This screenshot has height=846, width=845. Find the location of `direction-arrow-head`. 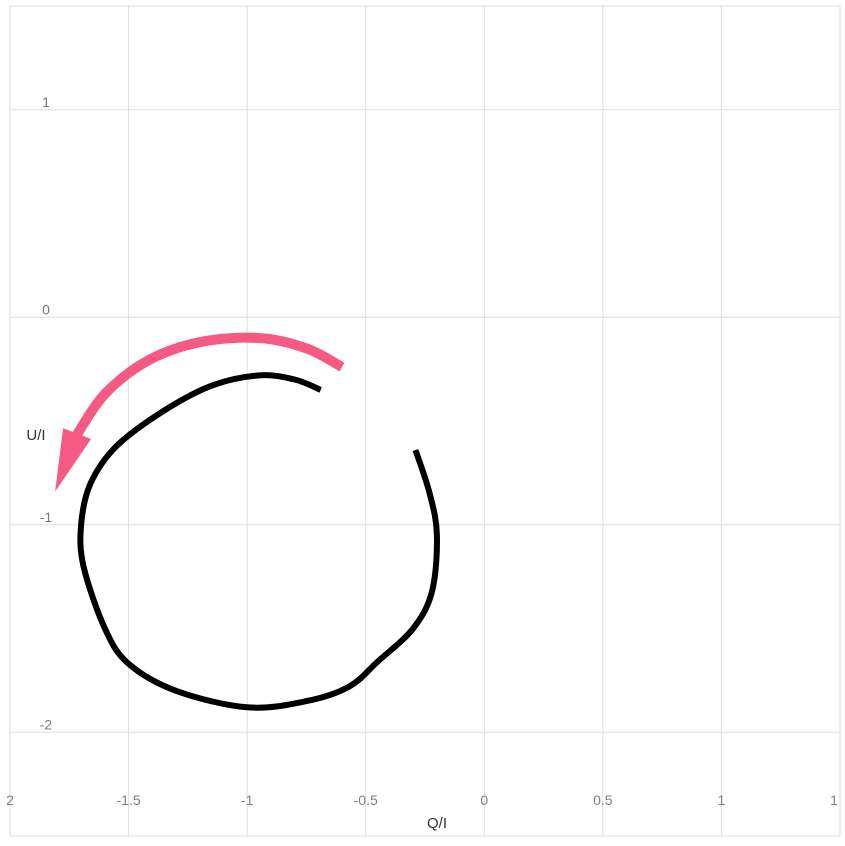

direction-arrow-head is located at coordinates (73, 460).